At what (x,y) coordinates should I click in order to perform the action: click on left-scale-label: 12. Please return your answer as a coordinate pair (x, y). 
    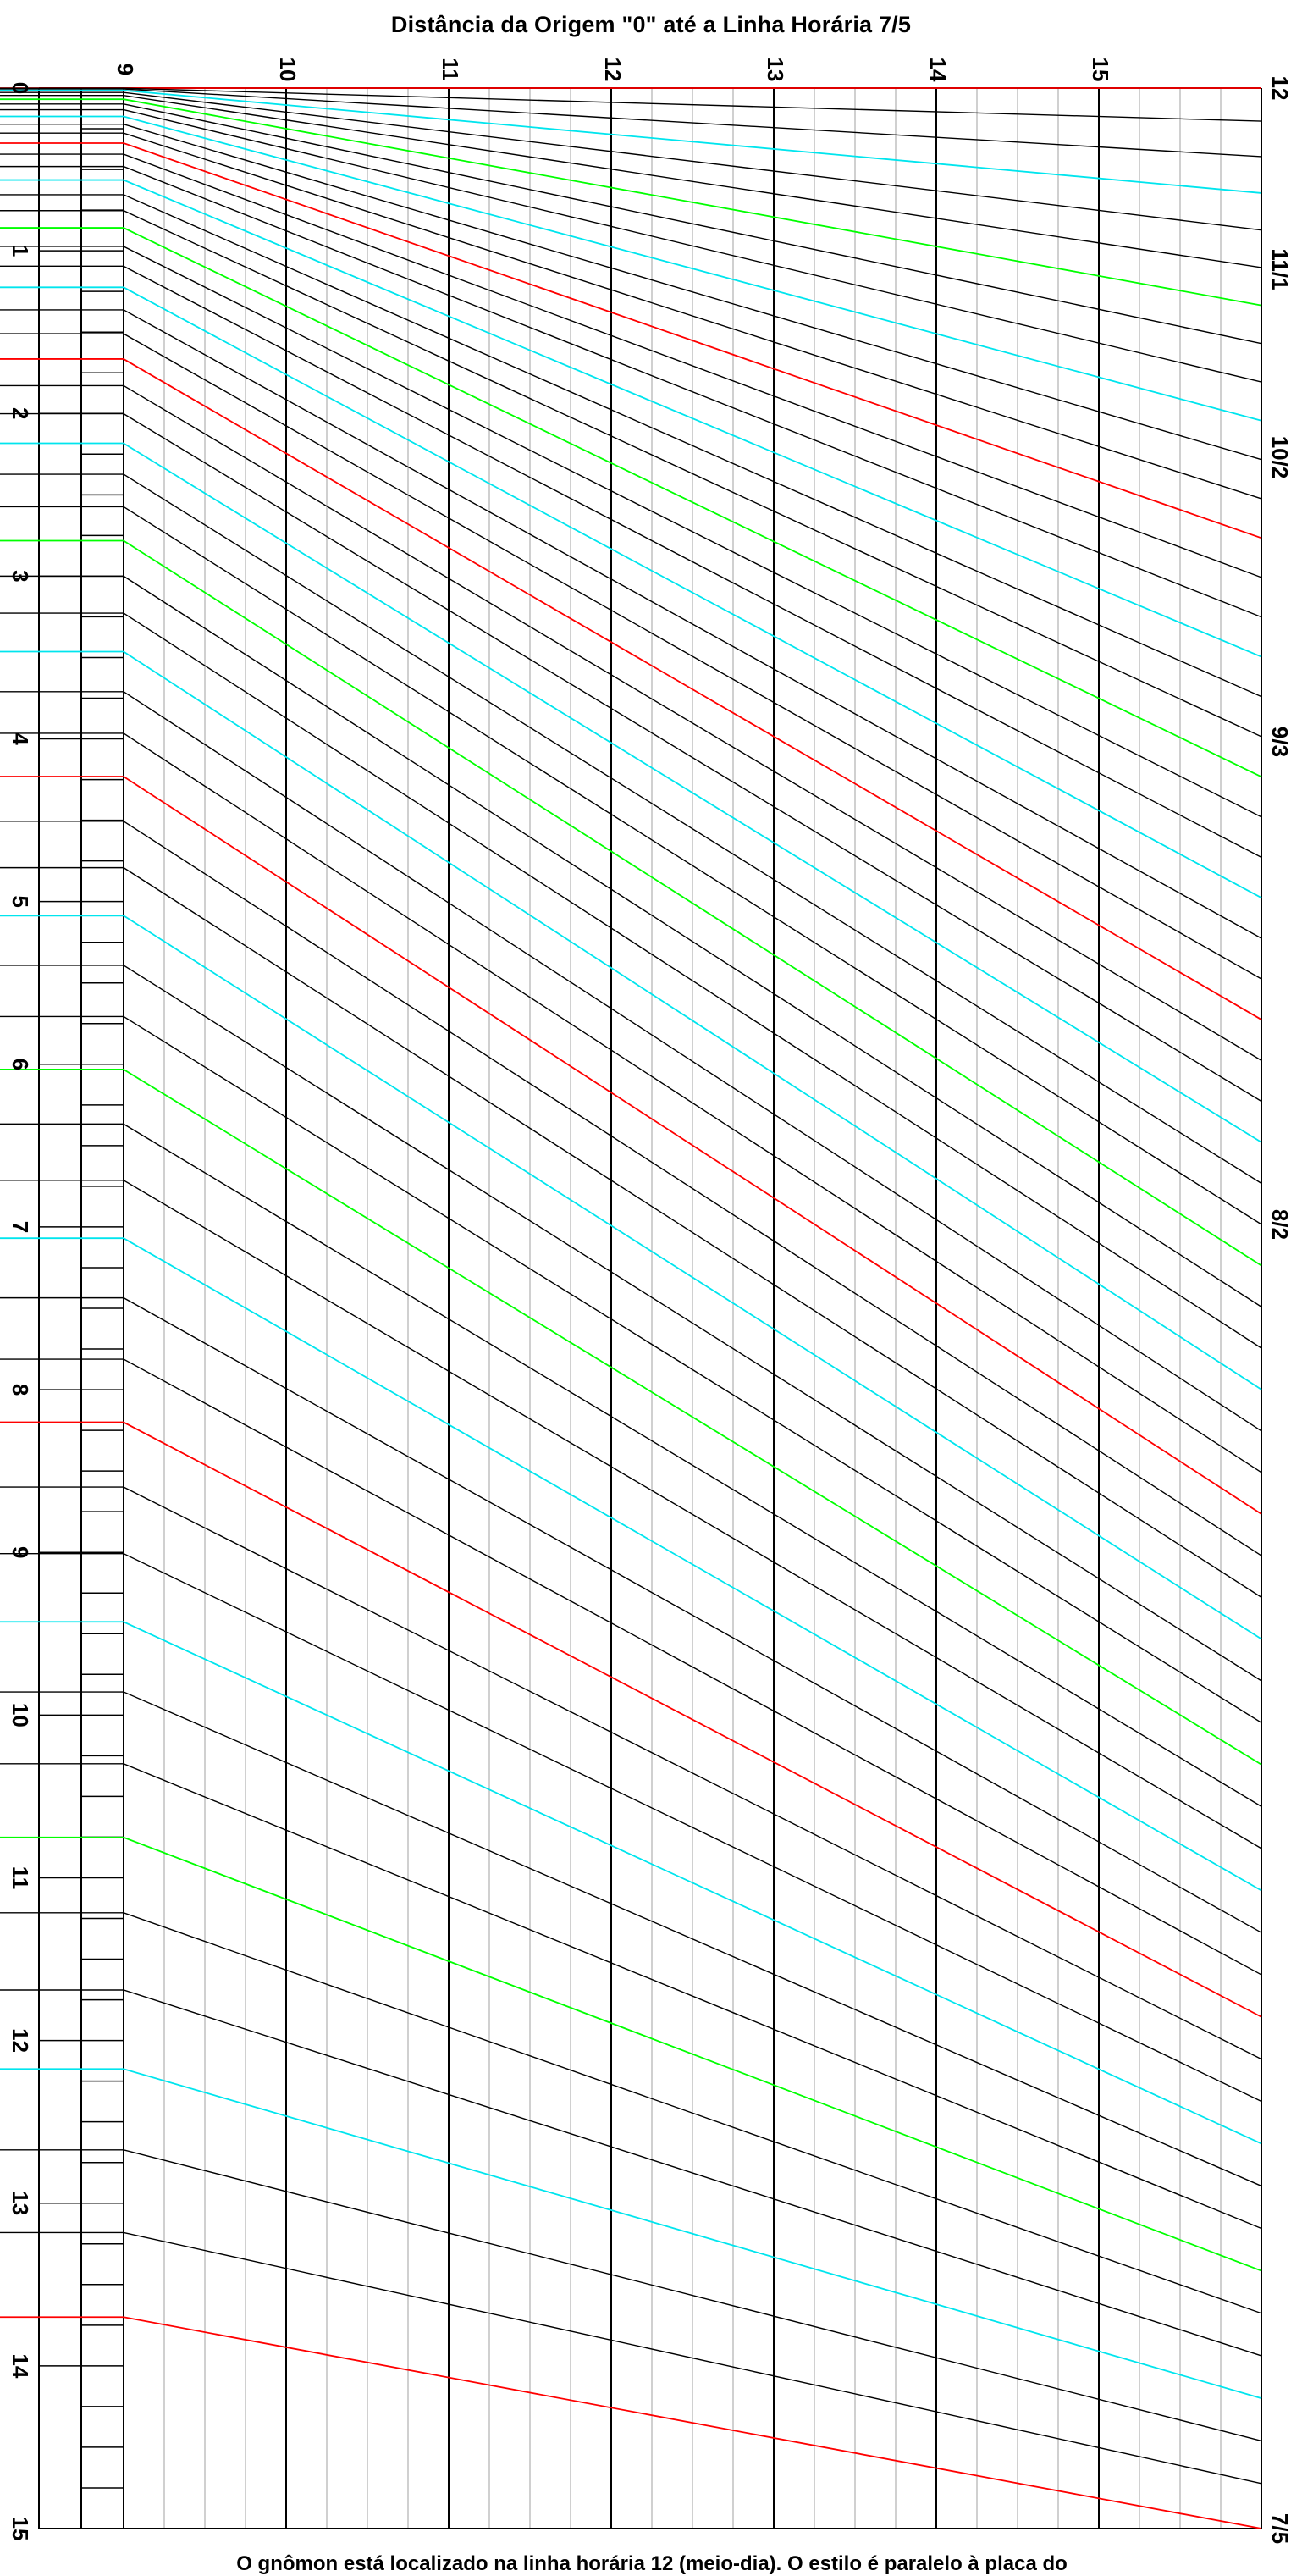
    Looking at the image, I should click on (21, 2041).